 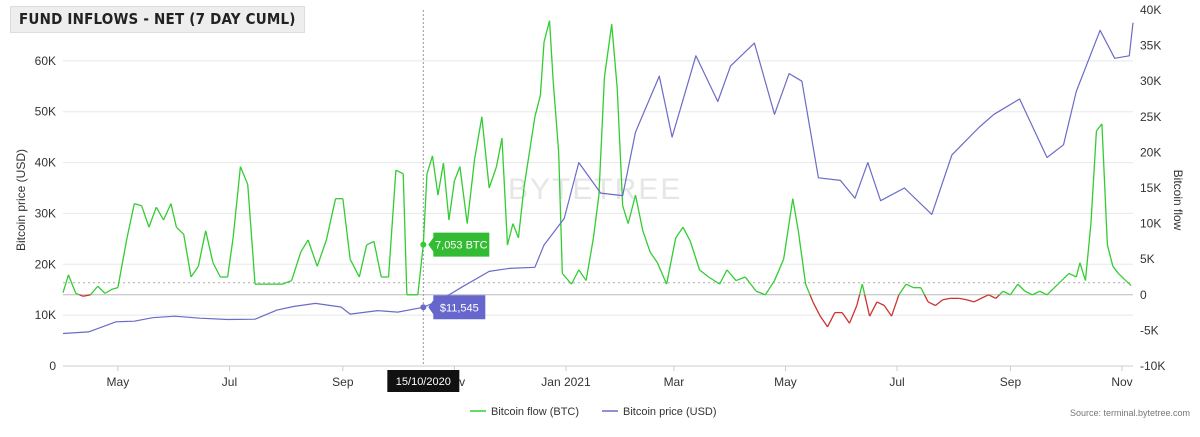 What do you see at coordinates (459, 244) in the screenshot?
I see `flow-label-bg` at bounding box center [459, 244].